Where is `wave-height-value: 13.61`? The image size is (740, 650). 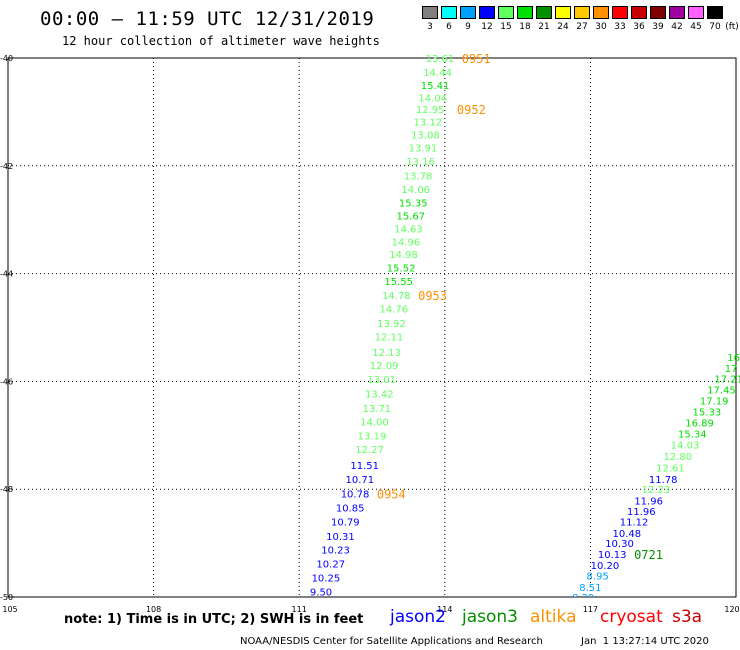
wave-height-value: 13.61 is located at coordinates (440, 59).